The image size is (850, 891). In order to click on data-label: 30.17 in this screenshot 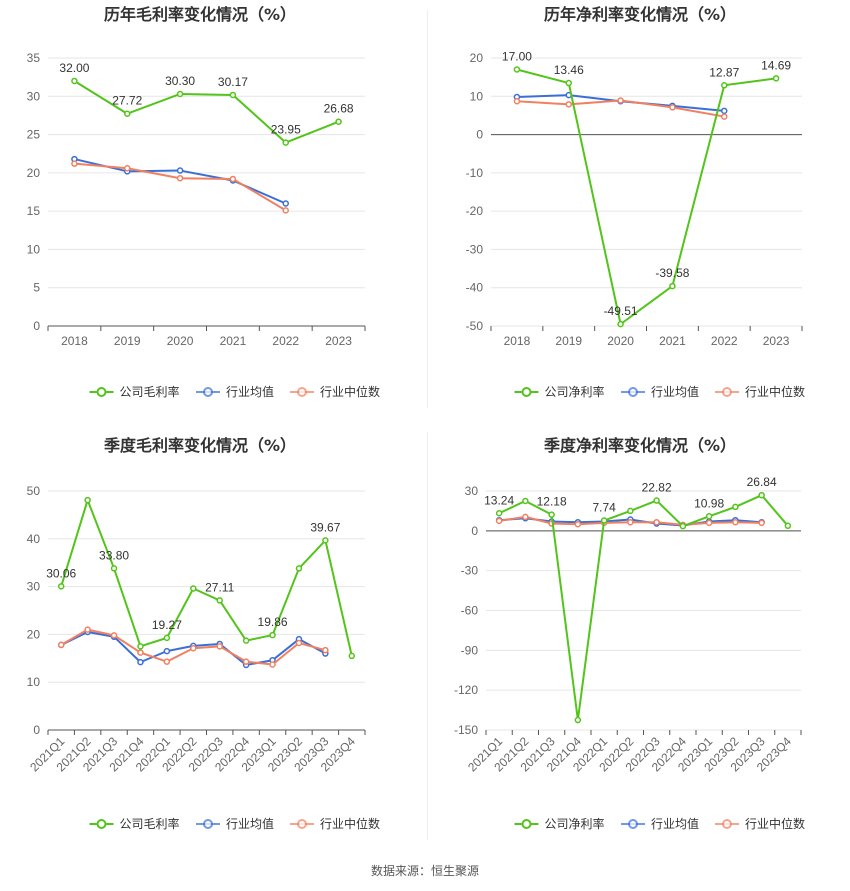, I will do `click(233, 82)`.